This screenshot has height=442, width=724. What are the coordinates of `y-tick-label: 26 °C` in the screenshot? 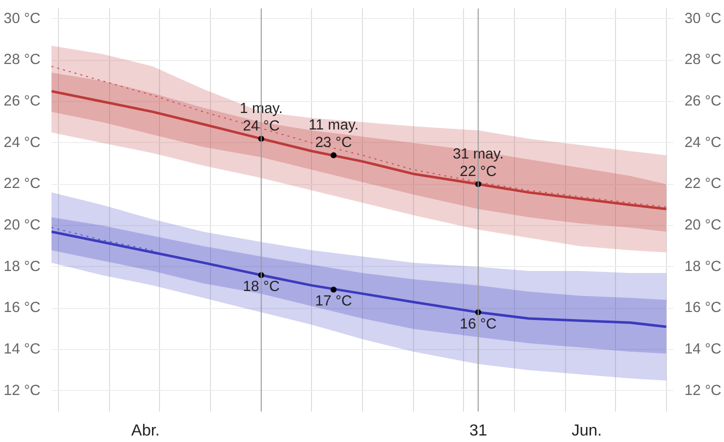 It's located at (22, 102).